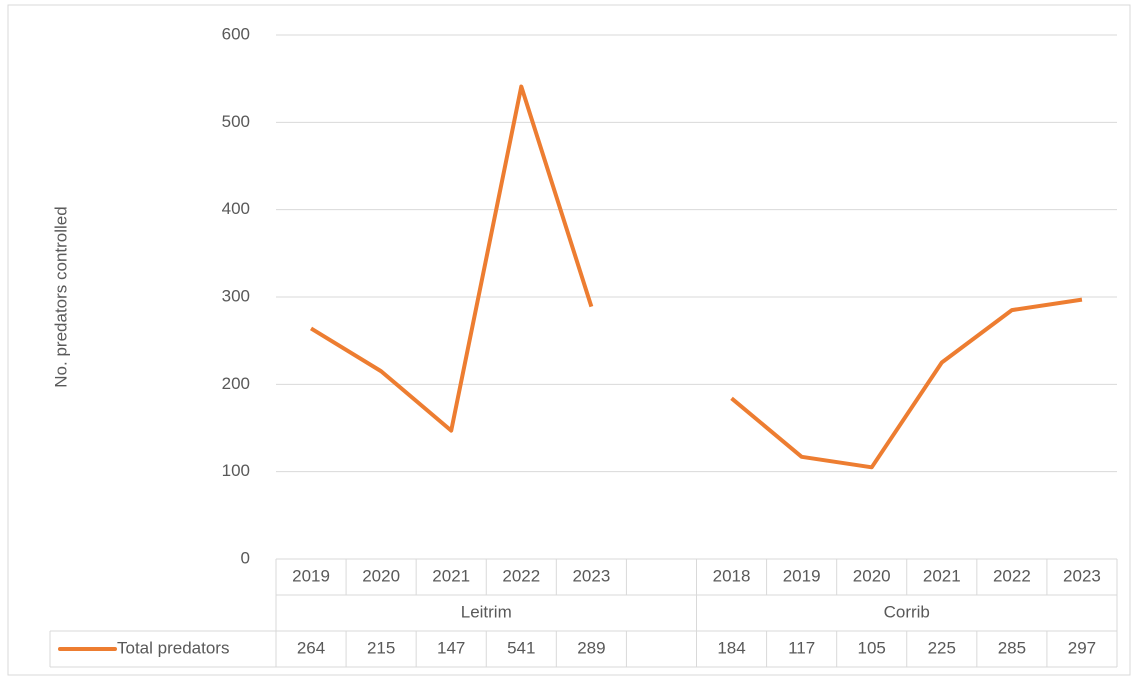 This screenshot has height=684, width=1138. I want to click on group-label: Leitrim, so click(486, 611).